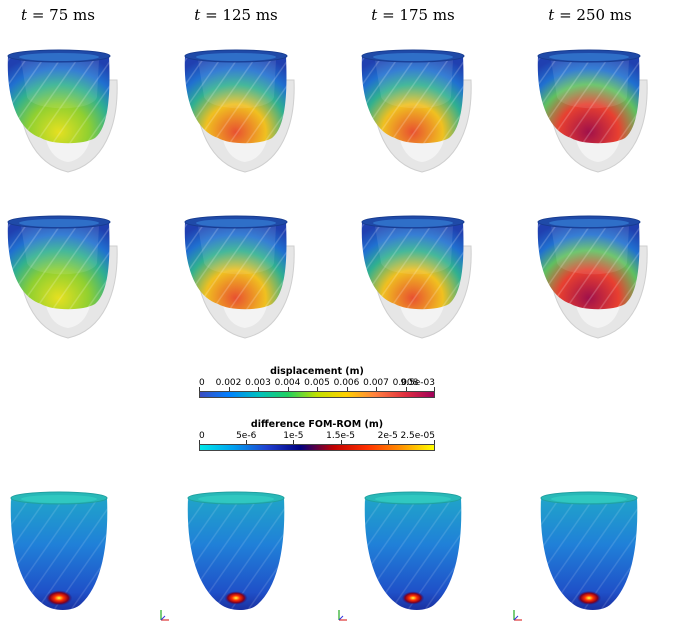  What do you see at coordinates (341, 436) in the screenshot?
I see `colorbar-tick-label: 1.5e-5` at bounding box center [341, 436].